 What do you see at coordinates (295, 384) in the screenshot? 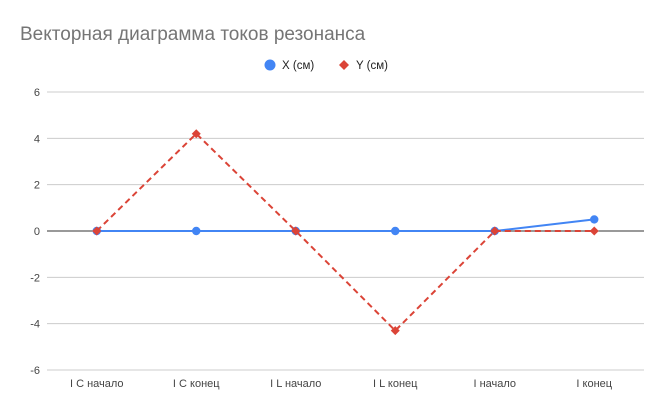
I see `x-tick-label: I L начало` at bounding box center [295, 384].